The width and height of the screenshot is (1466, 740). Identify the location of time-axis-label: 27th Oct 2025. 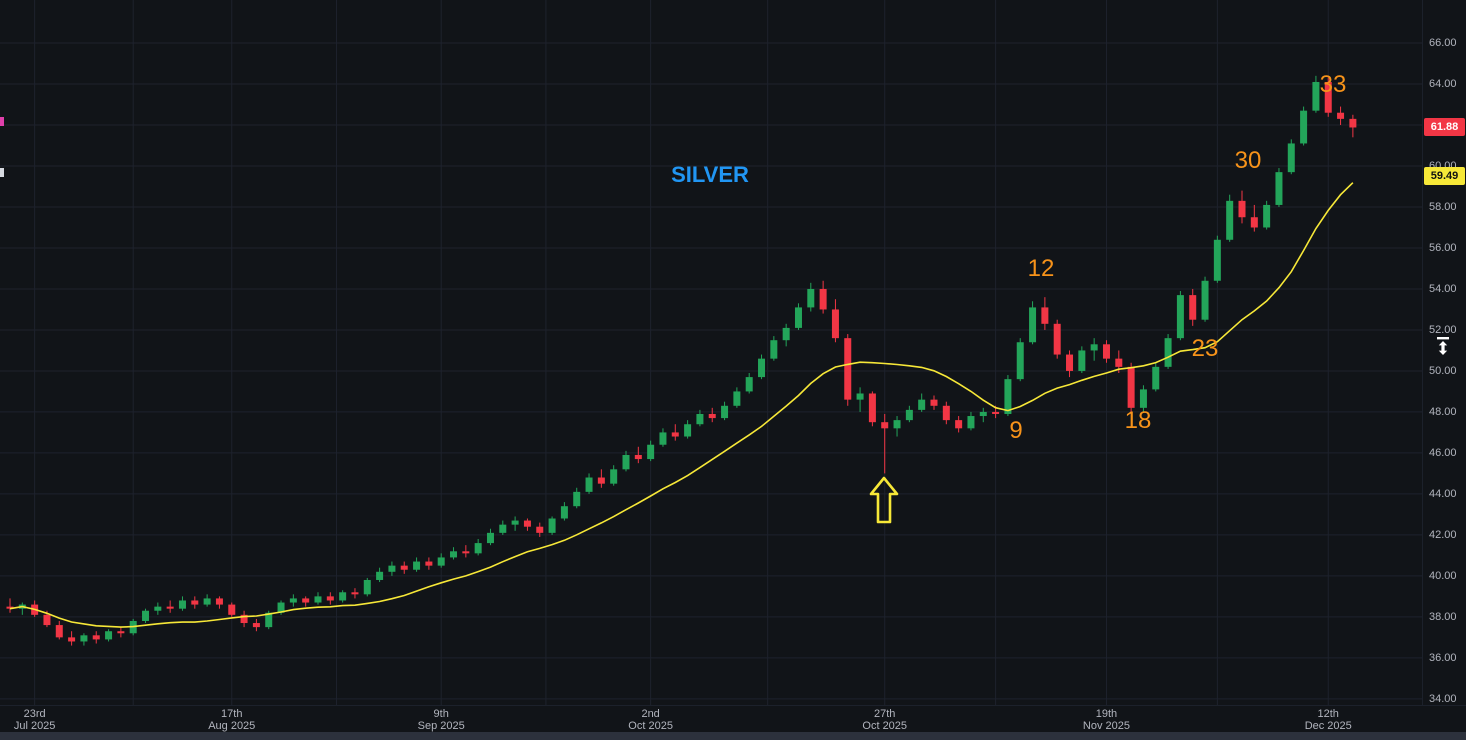
(885, 720).